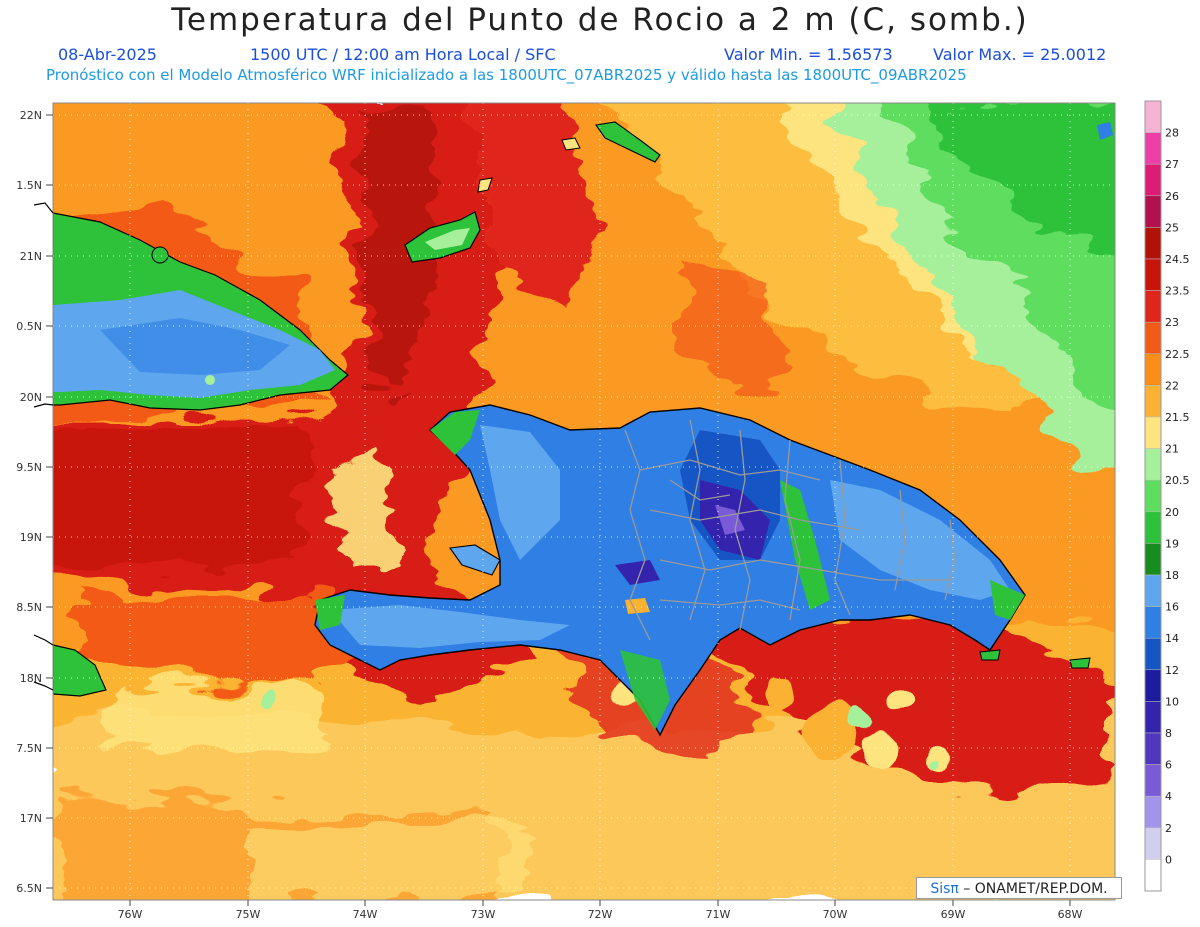 This screenshot has height=927, width=1200. What do you see at coordinates (1177, 291) in the screenshot?
I see `colorbar-label: 23.5` at bounding box center [1177, 291].